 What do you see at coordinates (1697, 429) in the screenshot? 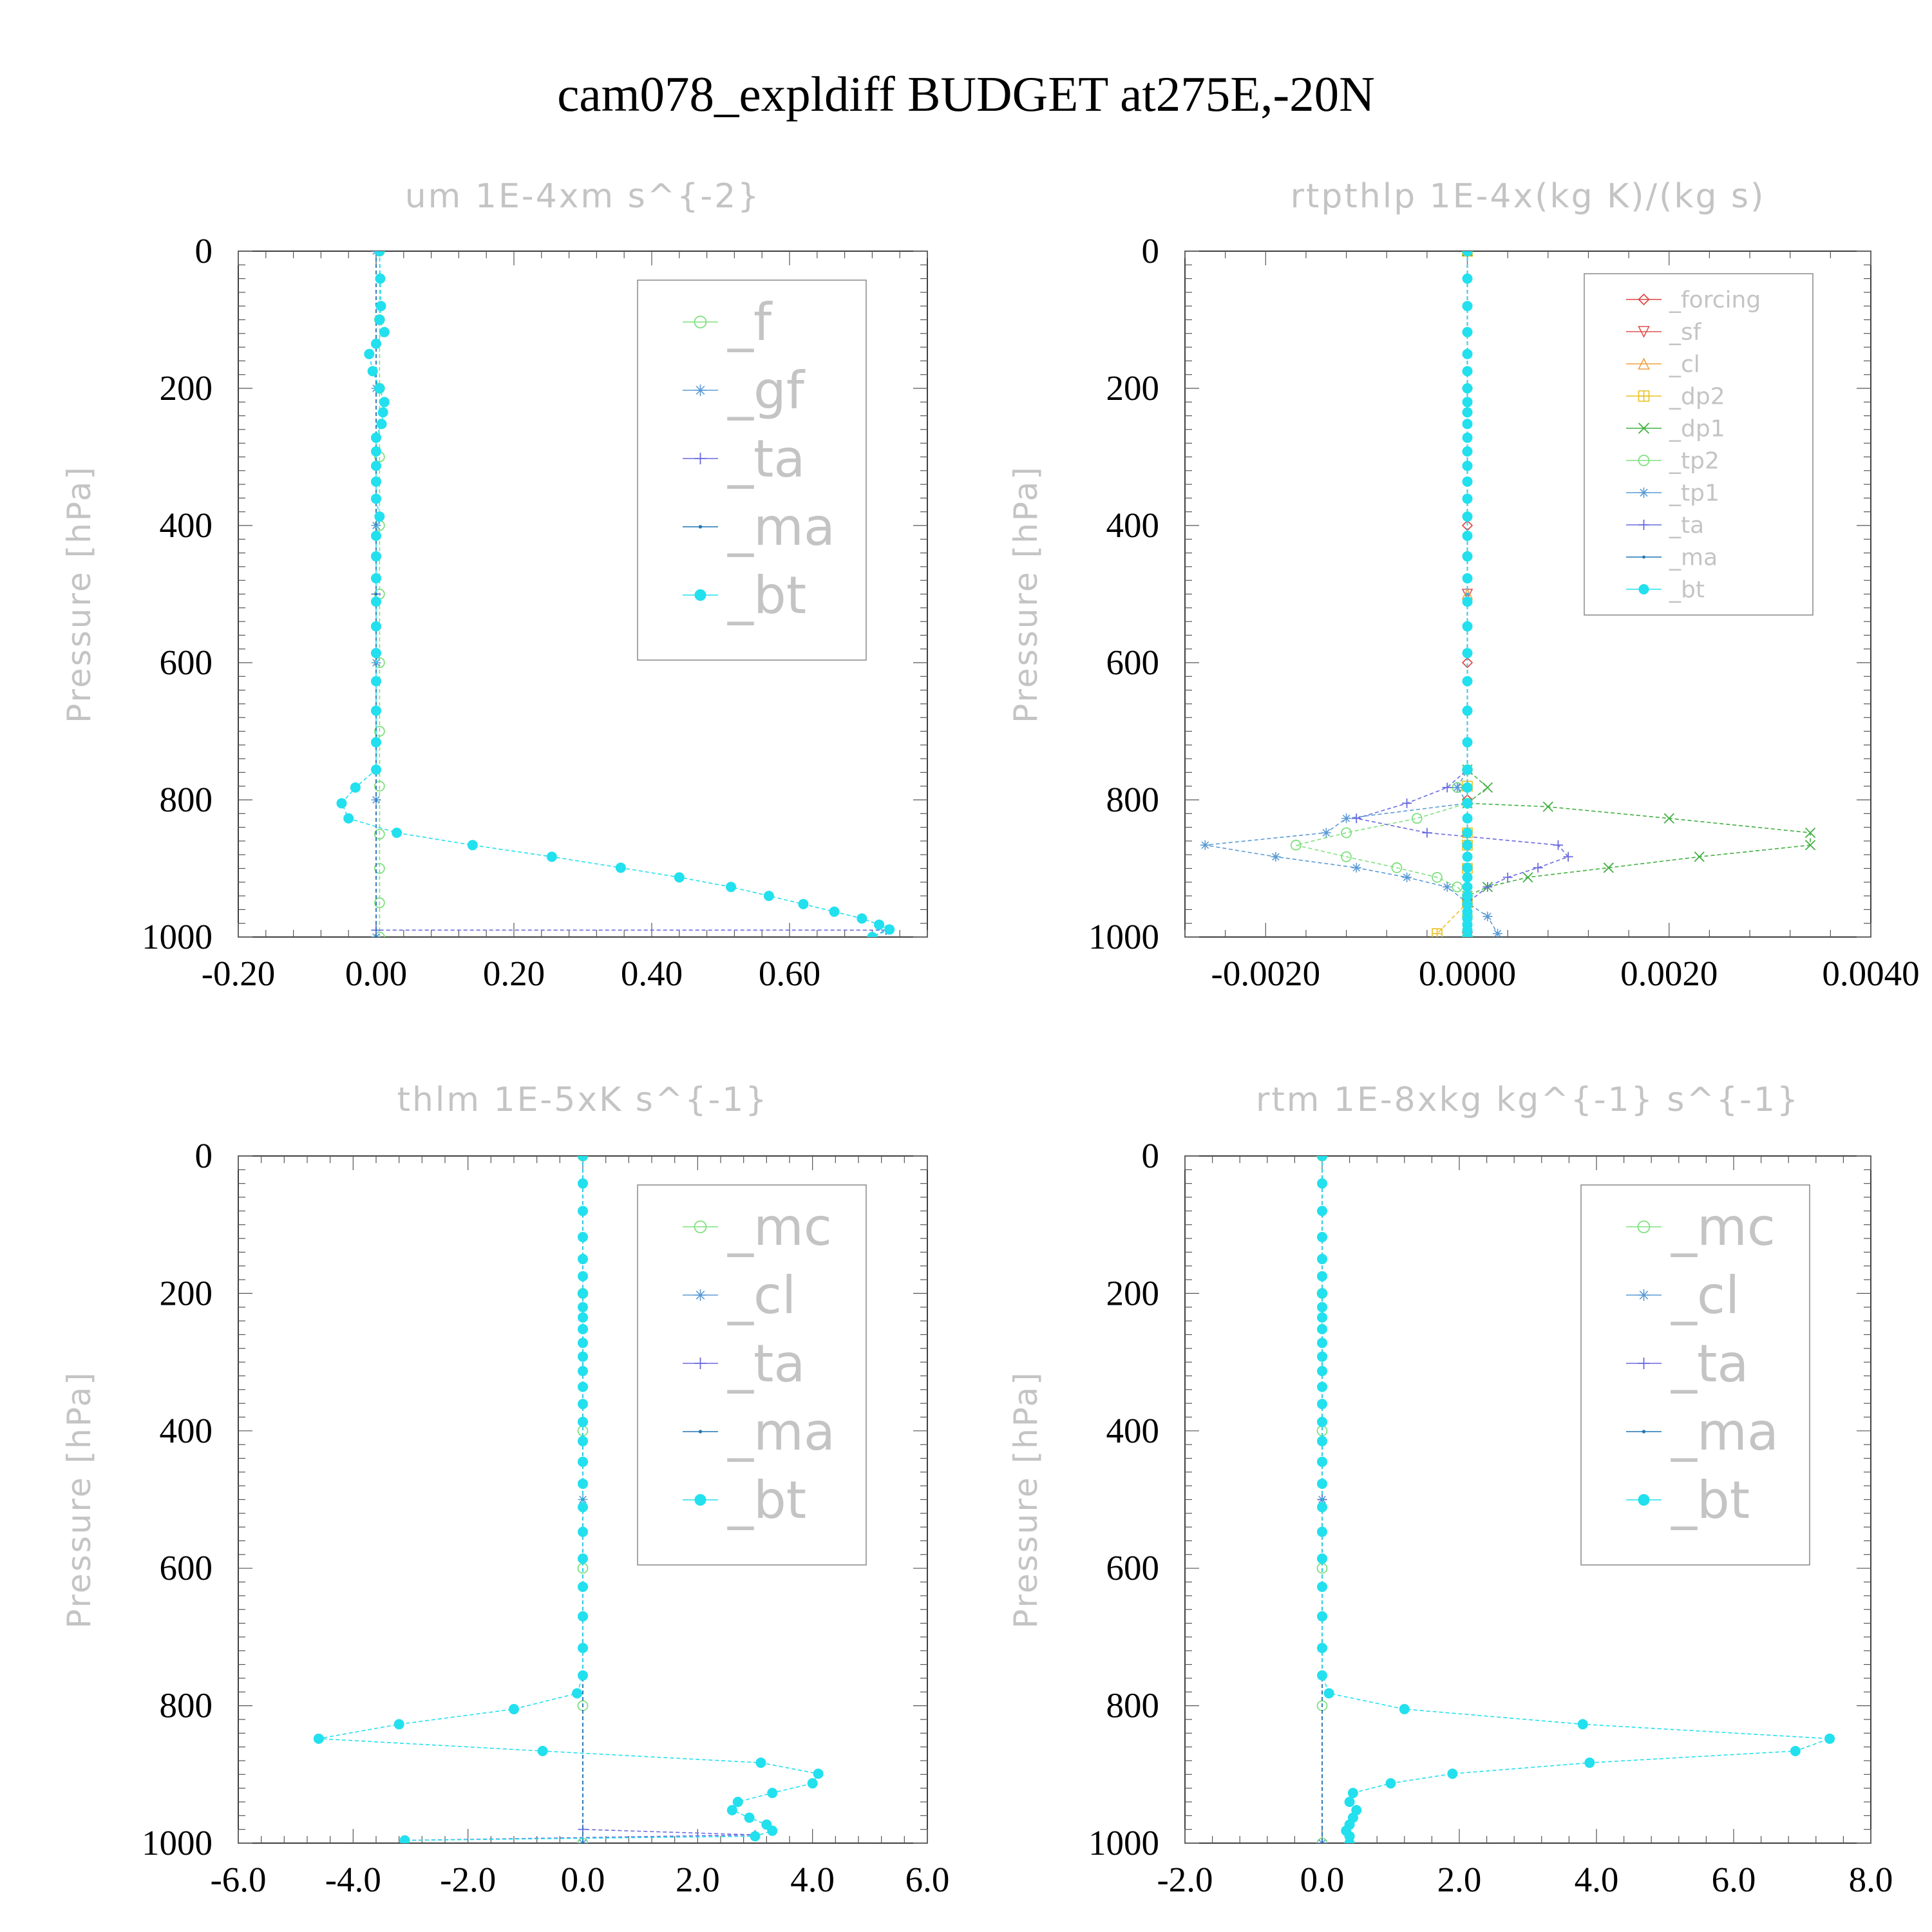
I see `legend-label: _dp1` at bounding box center [1697, 429].